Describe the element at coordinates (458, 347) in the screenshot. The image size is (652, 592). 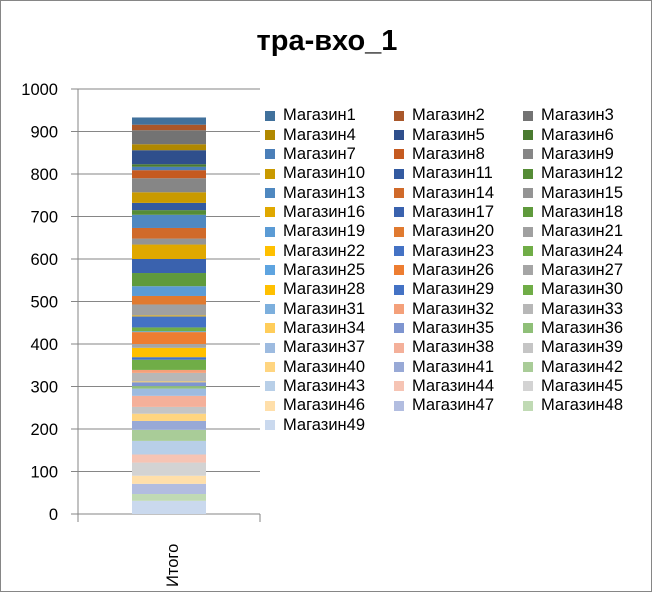
I see `legend-item: Магазин38` at that location.